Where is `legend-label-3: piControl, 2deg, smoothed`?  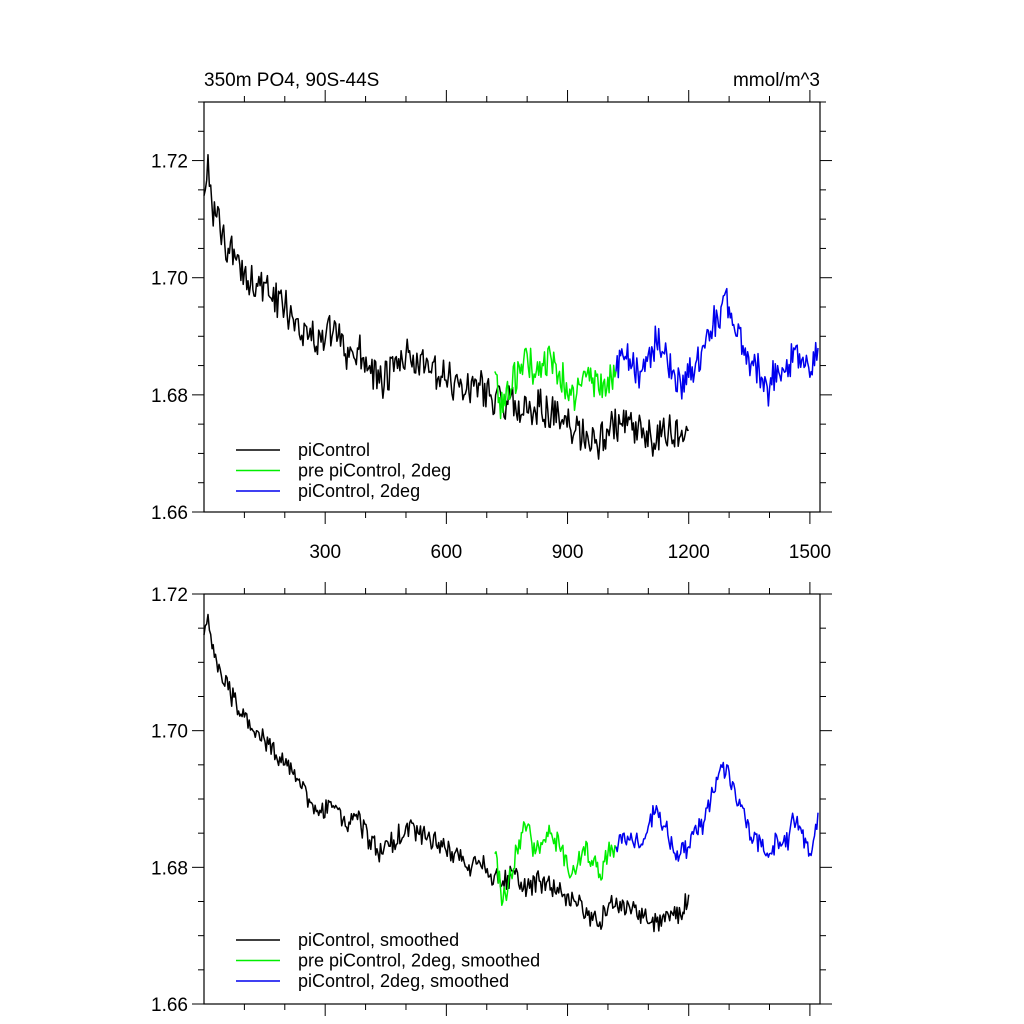
legend-label-3: piControl, 2deg, smoothed is located at coordinates (403, 981).